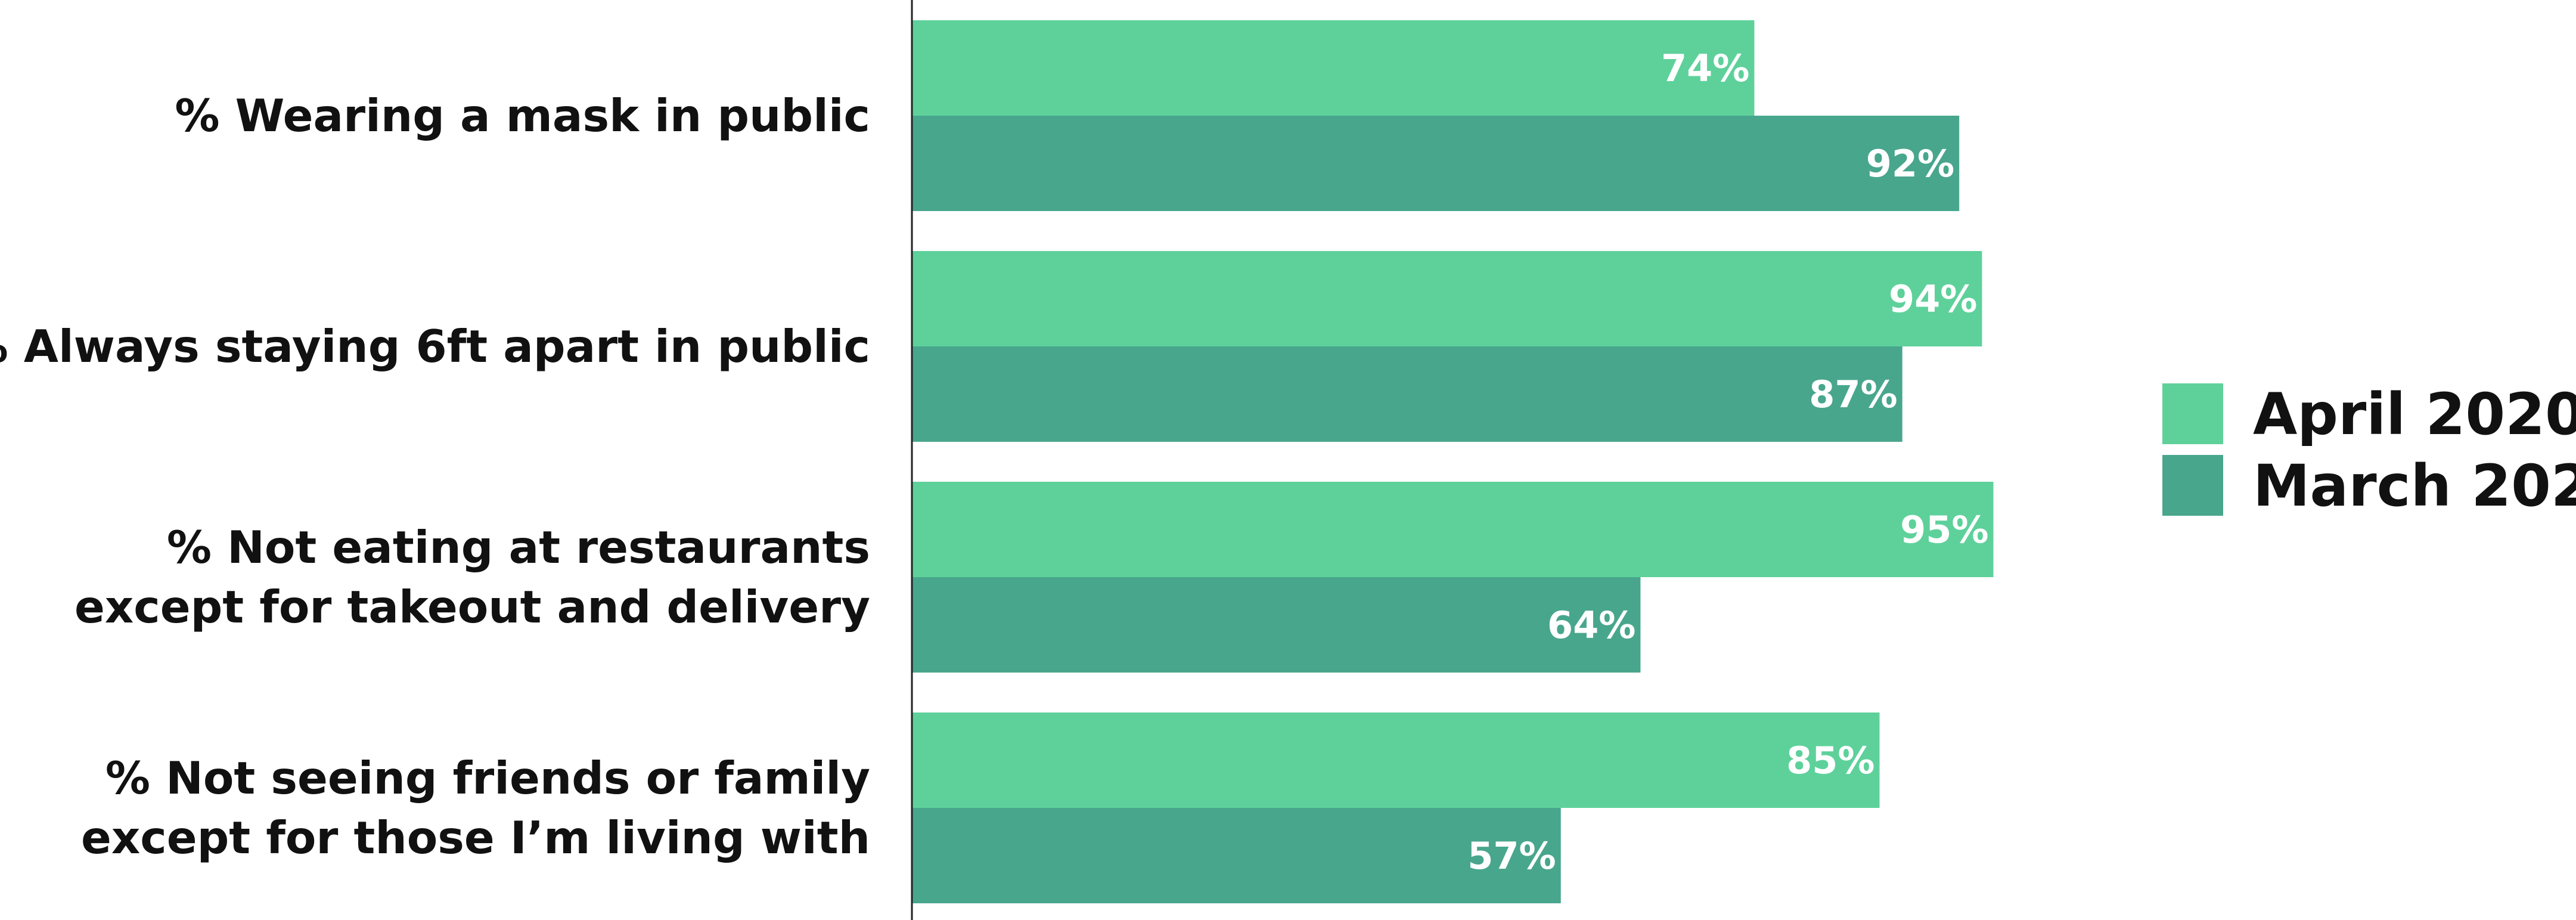 This screenshot has height=920, width=2576. What do you see at coordinates (523, 115) in the screenshot?
I see `category-label: % Wearing a mask in public` at bounding box center [523, 115].